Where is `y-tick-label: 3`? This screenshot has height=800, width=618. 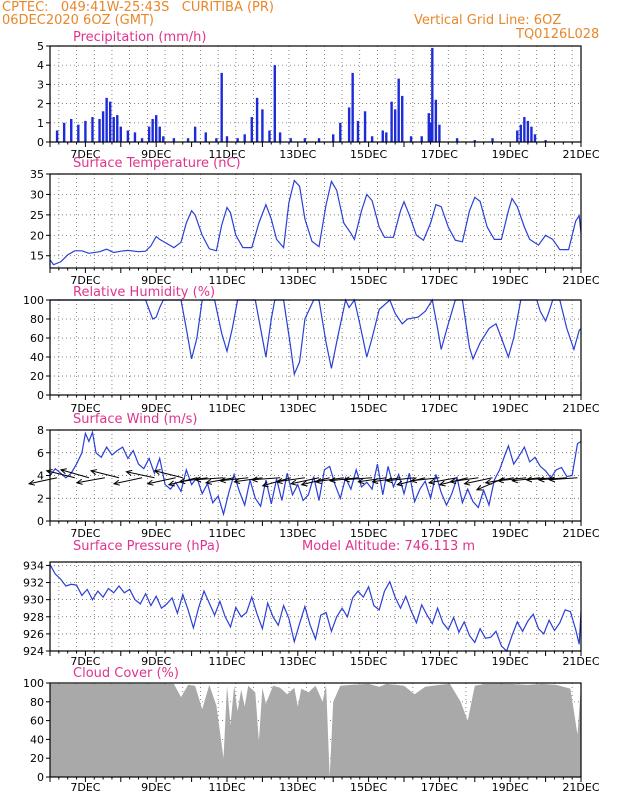 y-tick-label: 3 is located at coordinates (40, 84).